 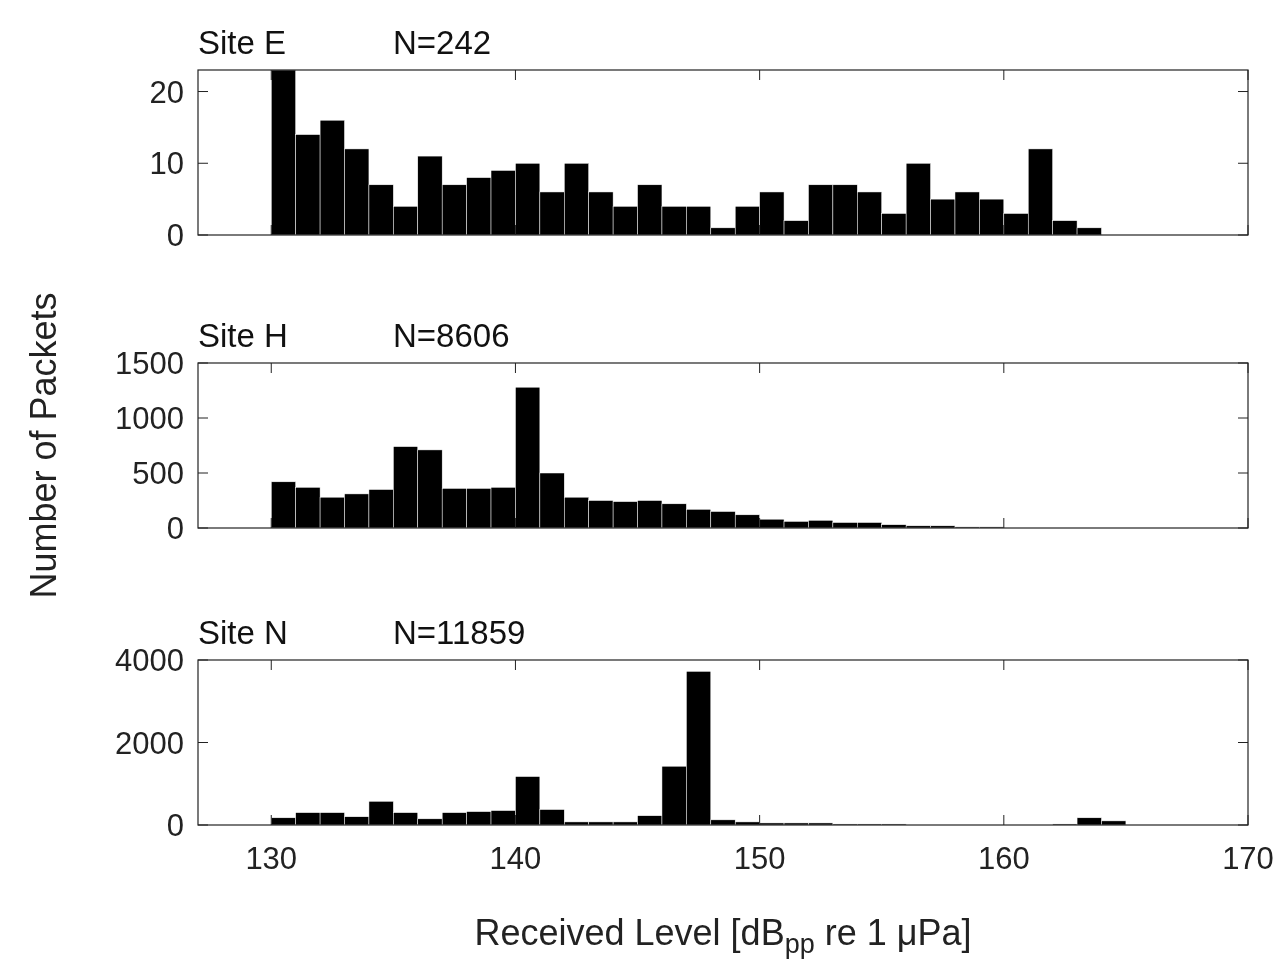 What do you see at coordinates (243, 335) in the screenshot?
I see `chart-title: Site H` at bounding box center [243, 335].